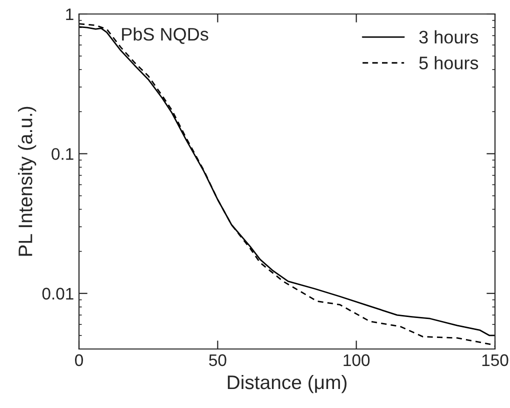 This screenshot has height=408, width=510. What do you see at coordinates (448, 63) in the screenshot?
I see `legend-label: 5 hours` at bounding box center [448, 63].